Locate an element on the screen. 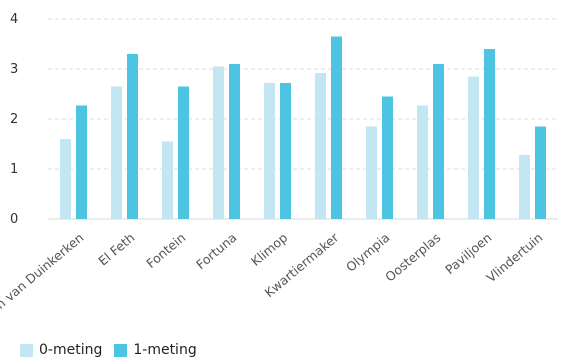 This screenshot has width=565, height=361. y-tick-label: 4 is located at coordinates (14, 19).